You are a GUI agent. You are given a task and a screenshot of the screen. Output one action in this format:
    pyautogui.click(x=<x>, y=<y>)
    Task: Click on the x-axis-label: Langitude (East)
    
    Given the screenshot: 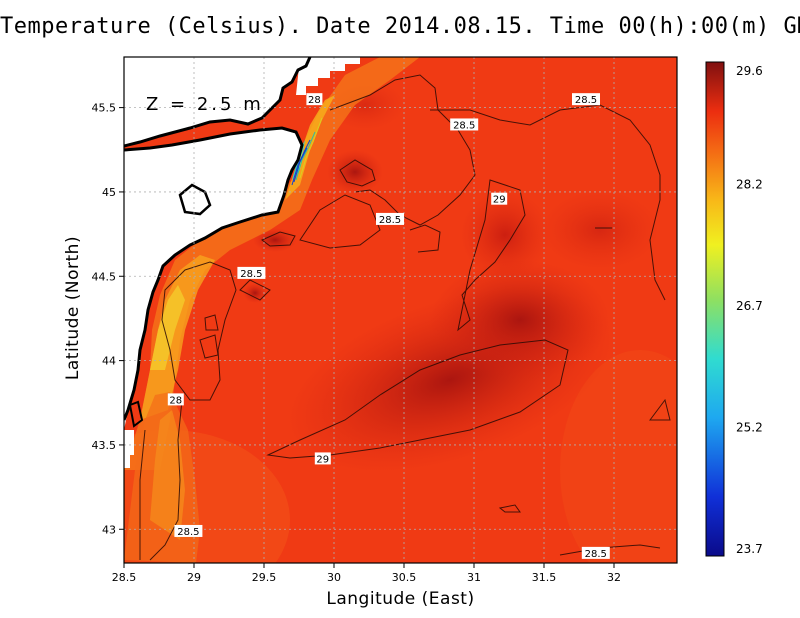 What is the action you would take?
    pyautogui.click(x=400, y=599)
    